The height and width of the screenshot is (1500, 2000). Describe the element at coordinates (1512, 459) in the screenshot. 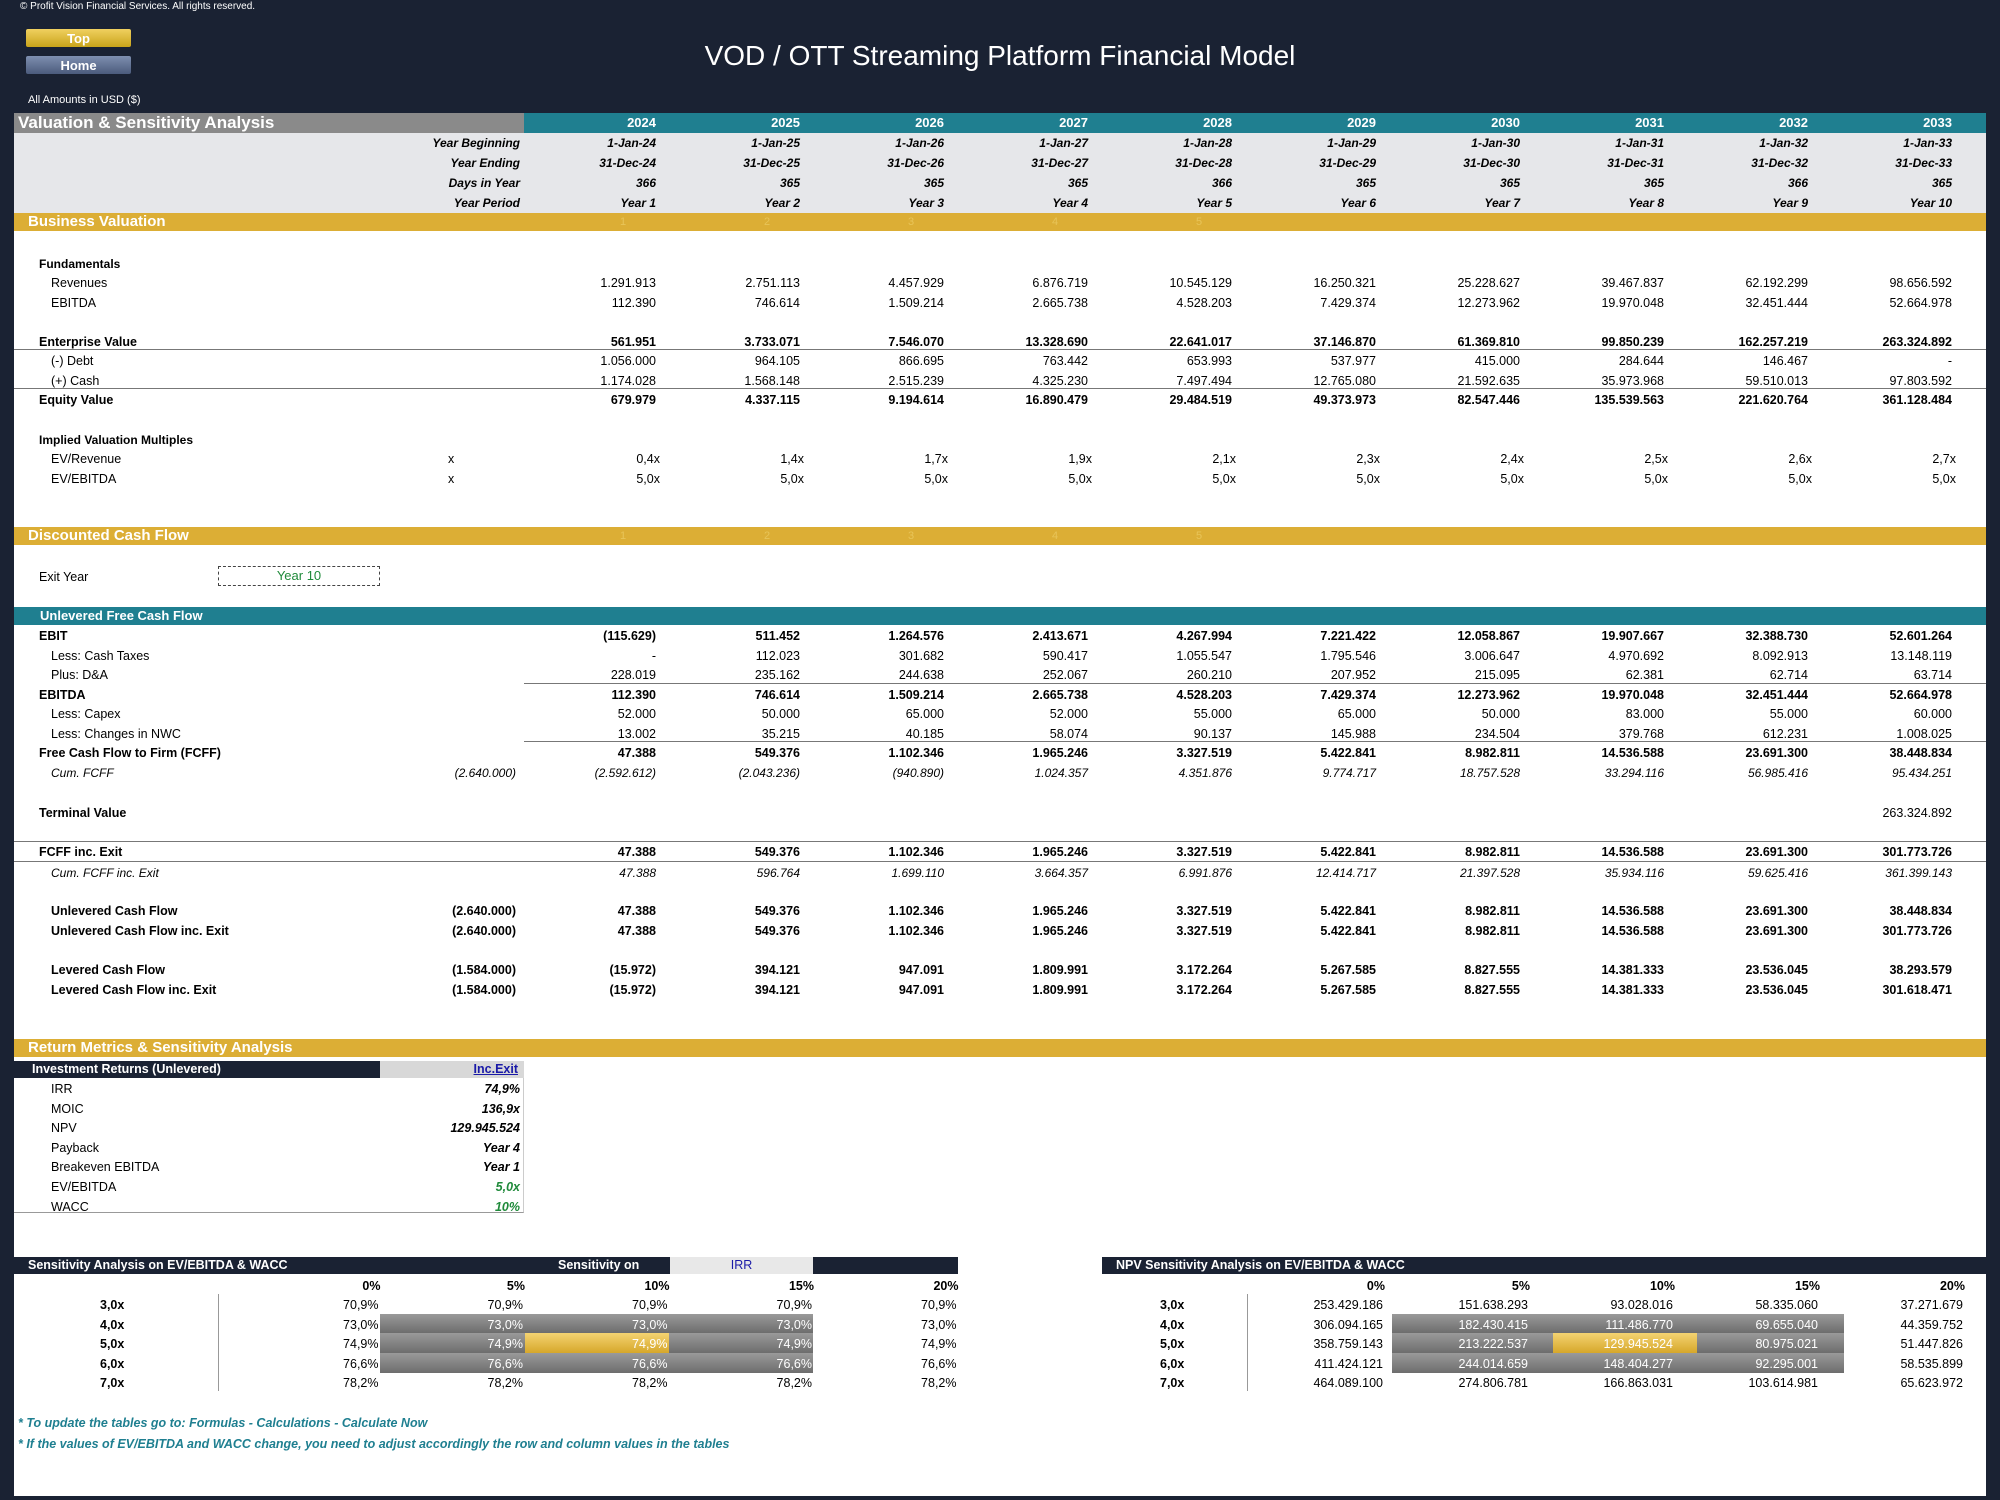

I see `table-cell: 2,4x` at that location.